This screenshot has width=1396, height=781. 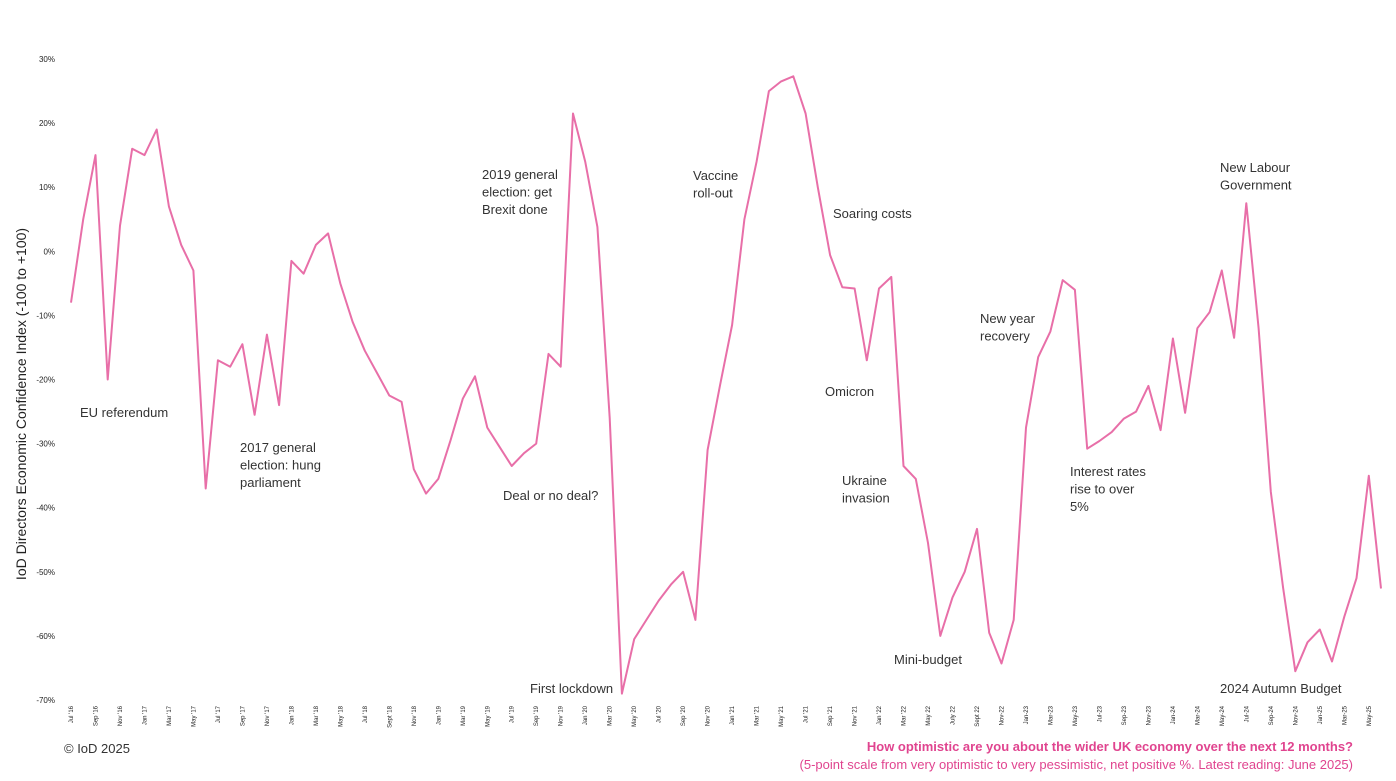 What do you see at coordinates (758, 715) in the screenshot?
I see `x-tick-label: Mar '21` at bounding box center [758, 715].